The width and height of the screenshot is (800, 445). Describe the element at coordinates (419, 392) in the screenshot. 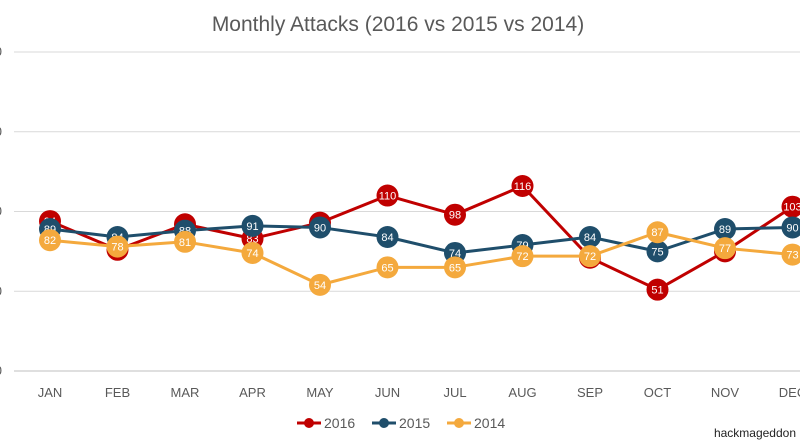

I see `x-axis-ticks: JAN FEB MAR APR MAY JUN JUL AUG SEP OCT NOV DEC` at that location.